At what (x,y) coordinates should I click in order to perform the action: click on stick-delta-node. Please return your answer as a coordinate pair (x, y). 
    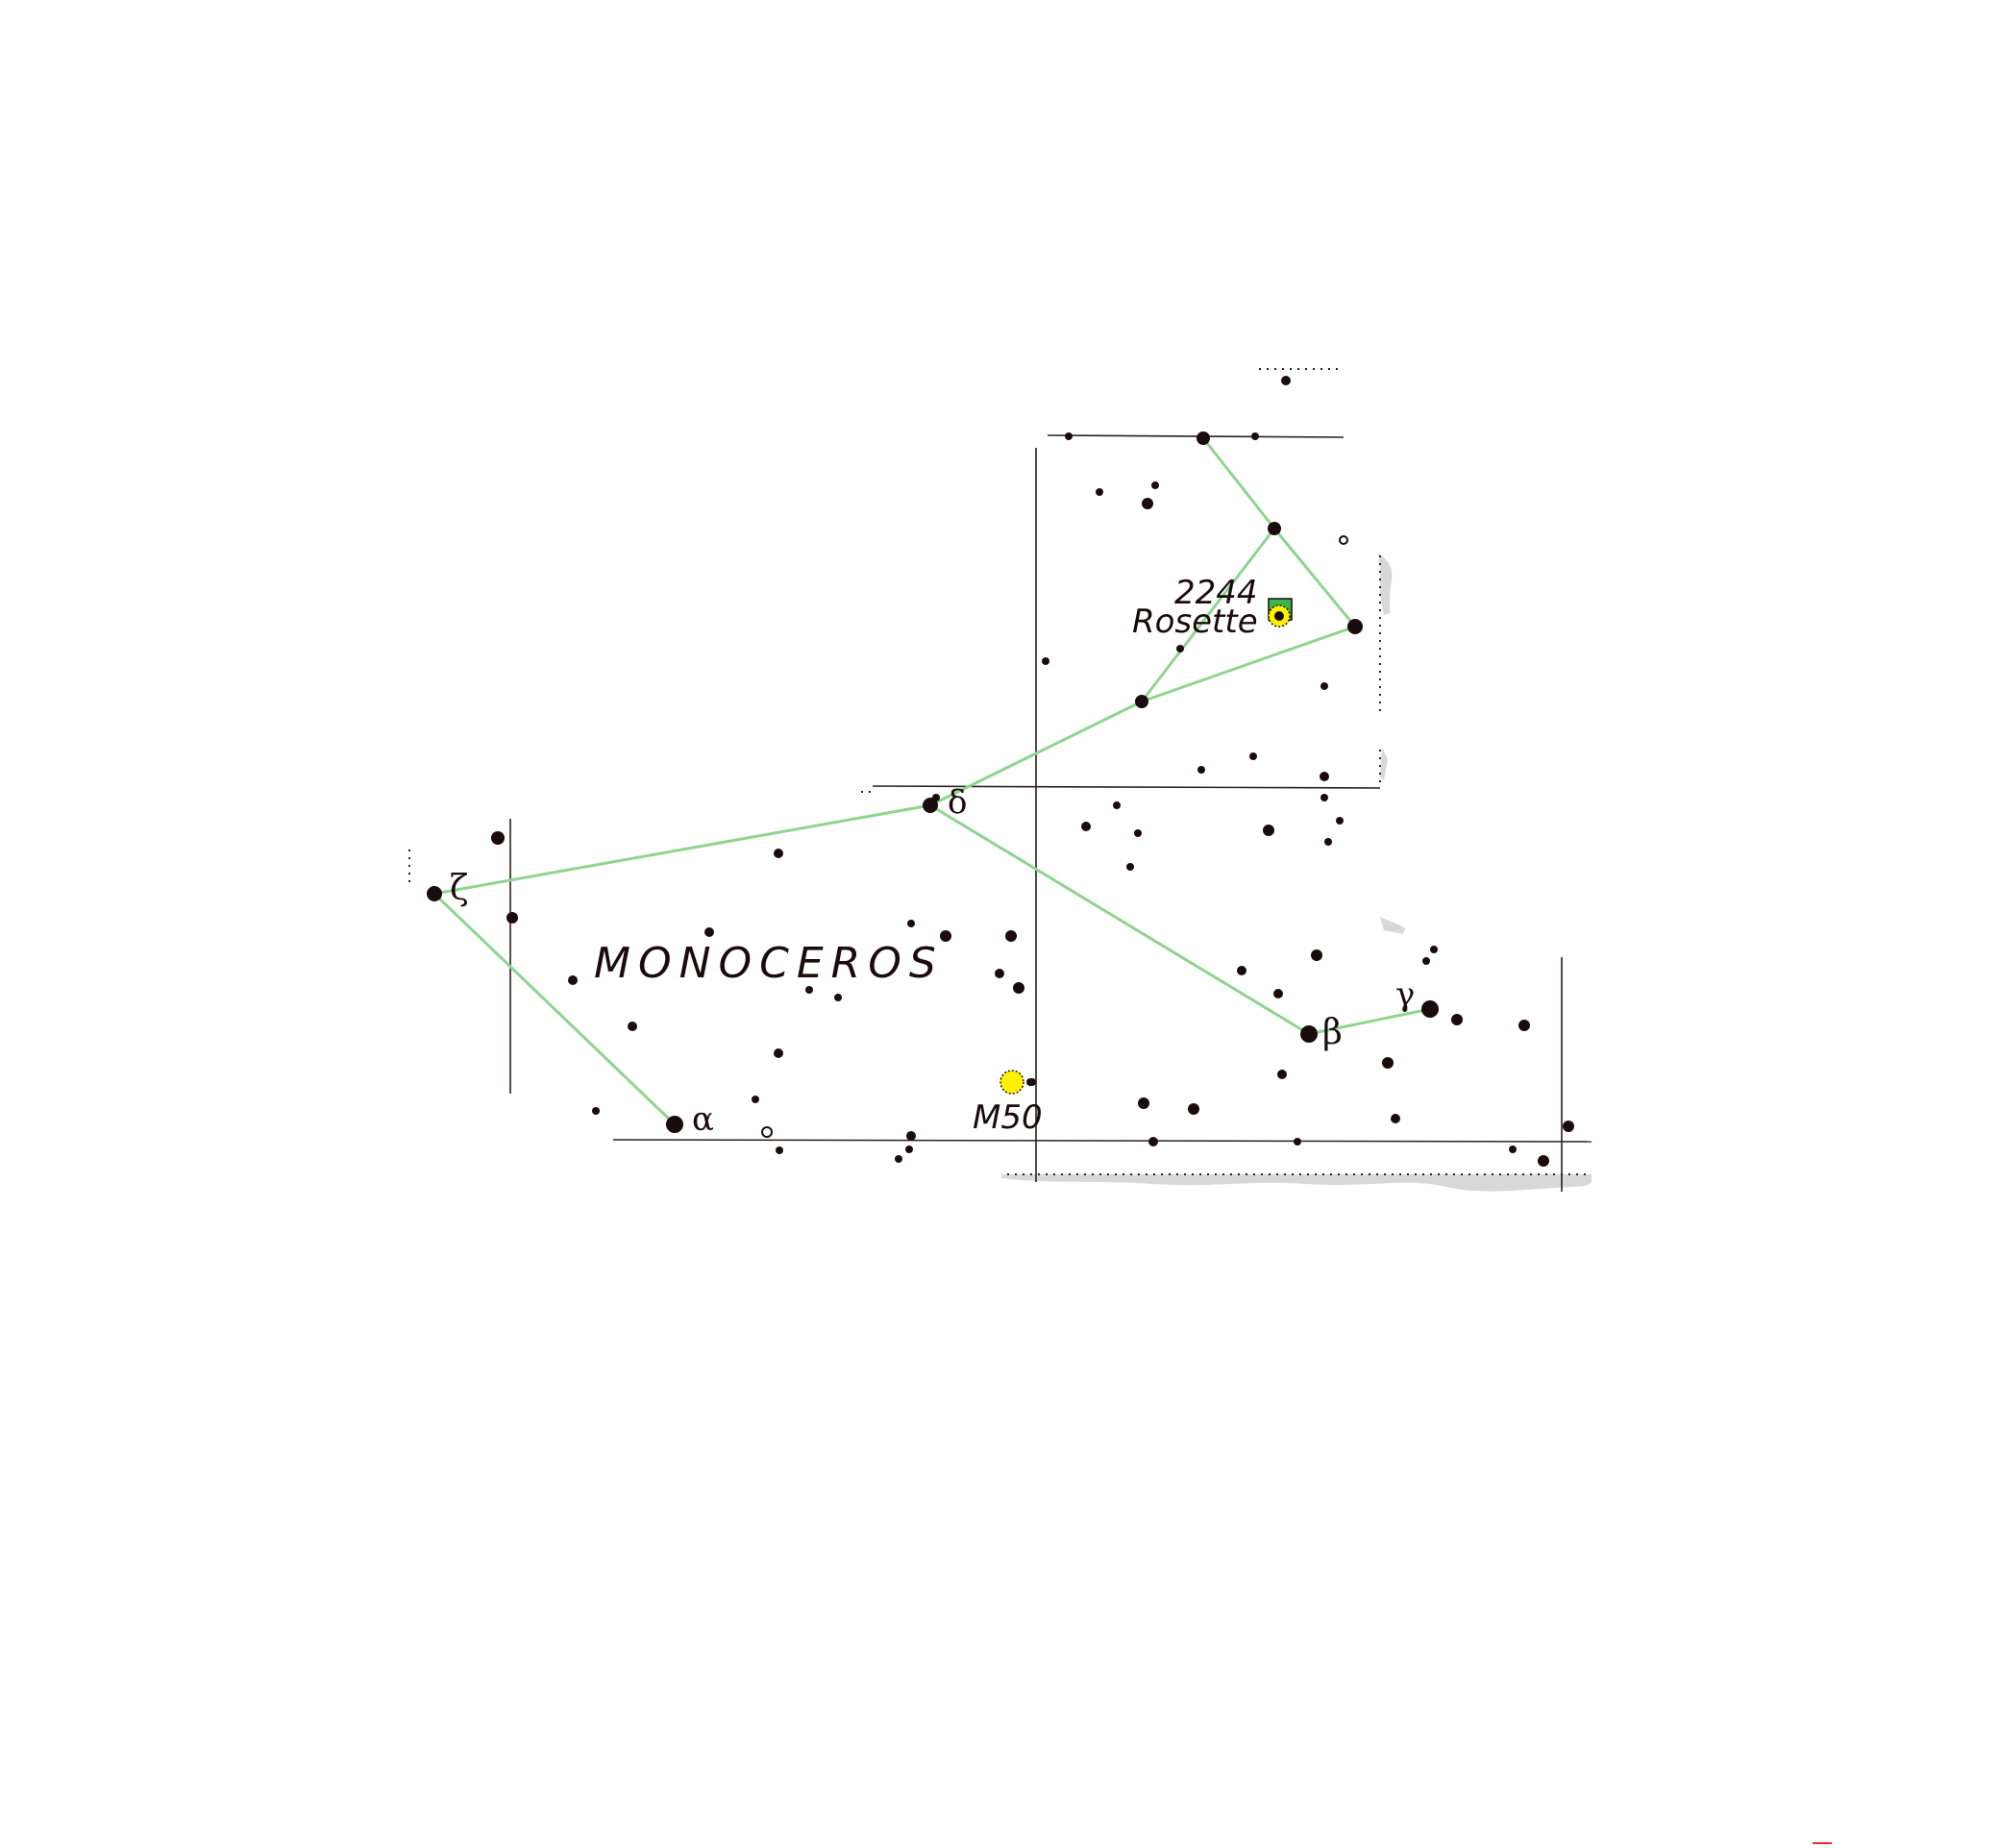
    Looking at the image, I should click on (1036, 753).